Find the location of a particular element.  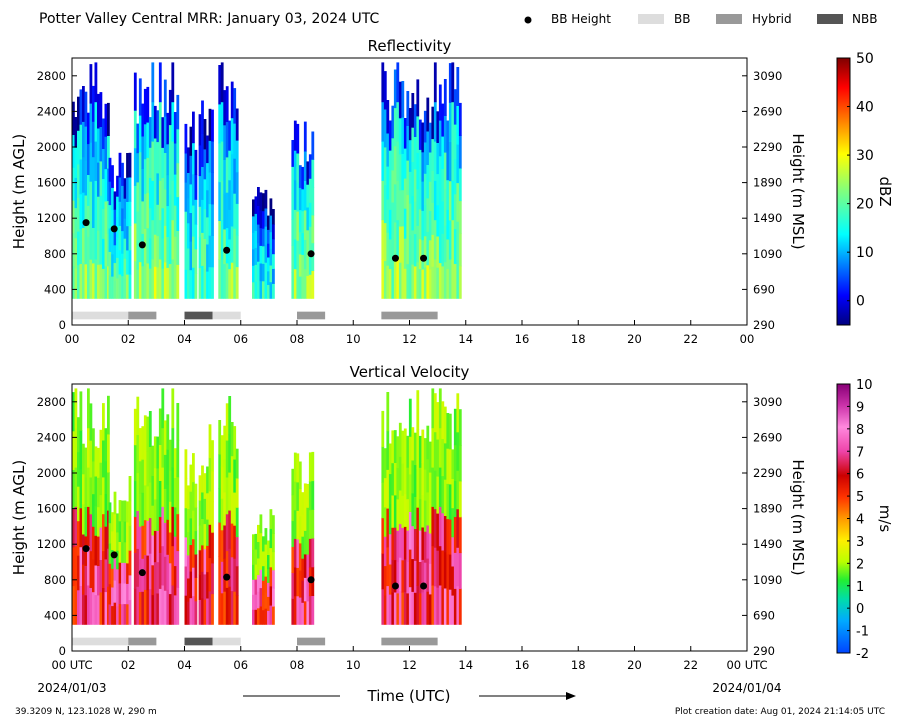

colorbar-tick-label: 8 is located at coordinates (860, 430).